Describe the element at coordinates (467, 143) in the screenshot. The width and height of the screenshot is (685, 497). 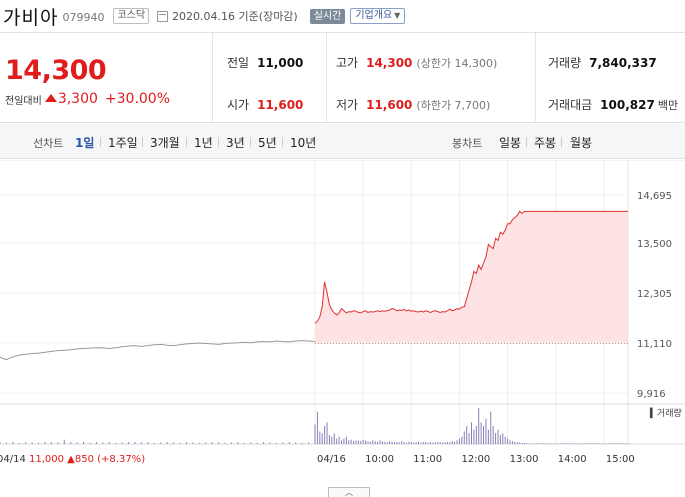
I see `candle-chart-label: 봉차트` at that location.